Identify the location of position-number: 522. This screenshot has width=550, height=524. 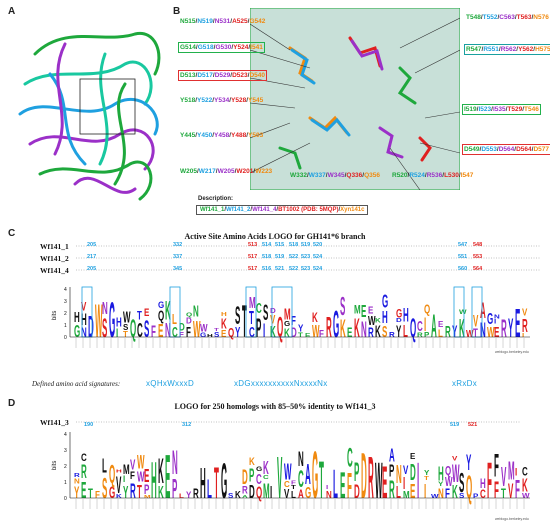
(293, 257).